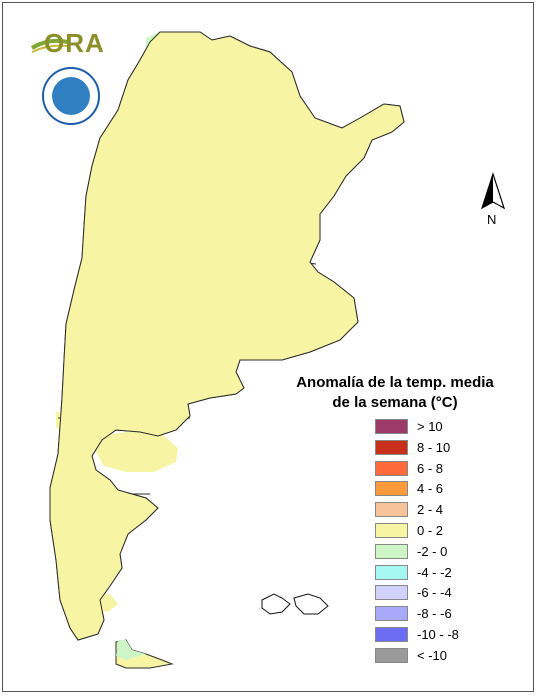 This screenshot has height=696, width=538. I want to click on ora-logo: ORA, so click(70, 44).